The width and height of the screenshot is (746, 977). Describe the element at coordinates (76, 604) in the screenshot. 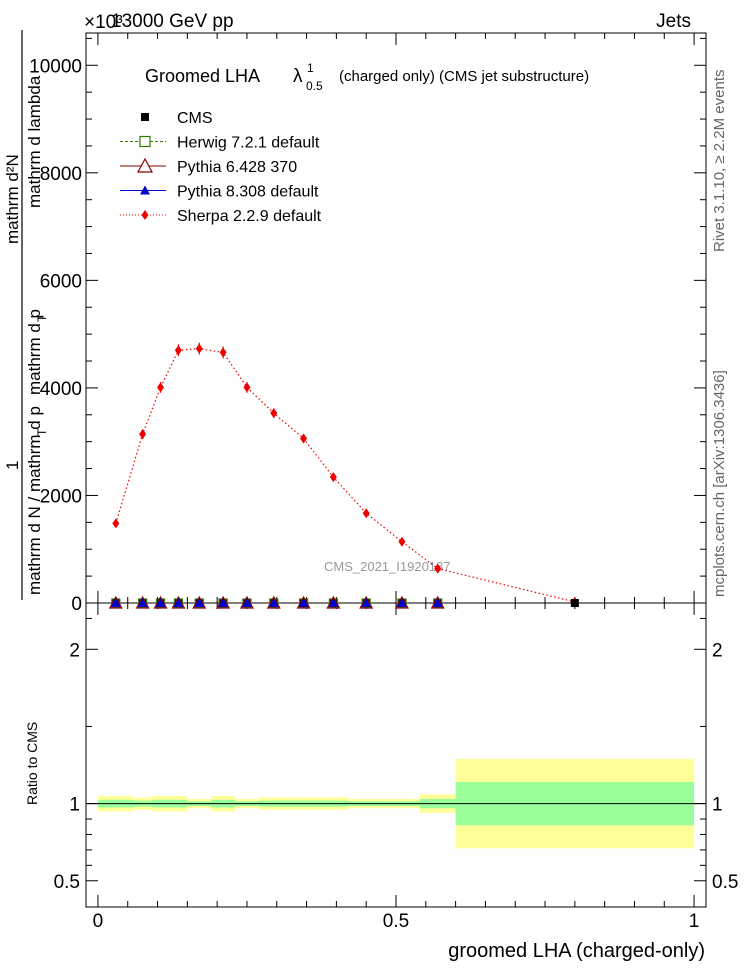

I see `main-ytick-label: 0` at that location.